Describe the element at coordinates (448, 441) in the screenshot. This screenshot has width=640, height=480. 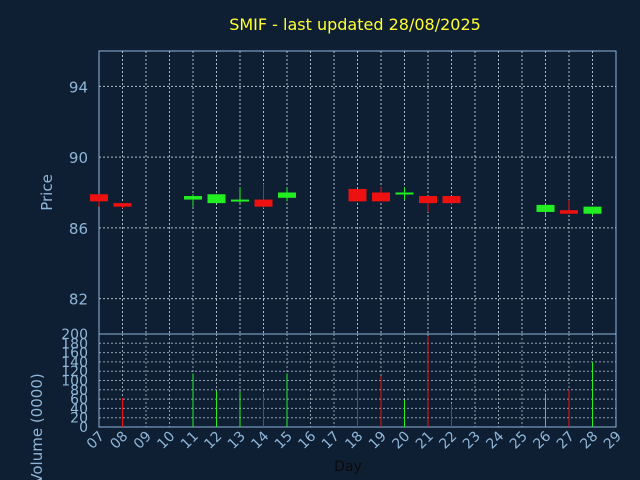
I see `day-tick-label: 22` at that location.